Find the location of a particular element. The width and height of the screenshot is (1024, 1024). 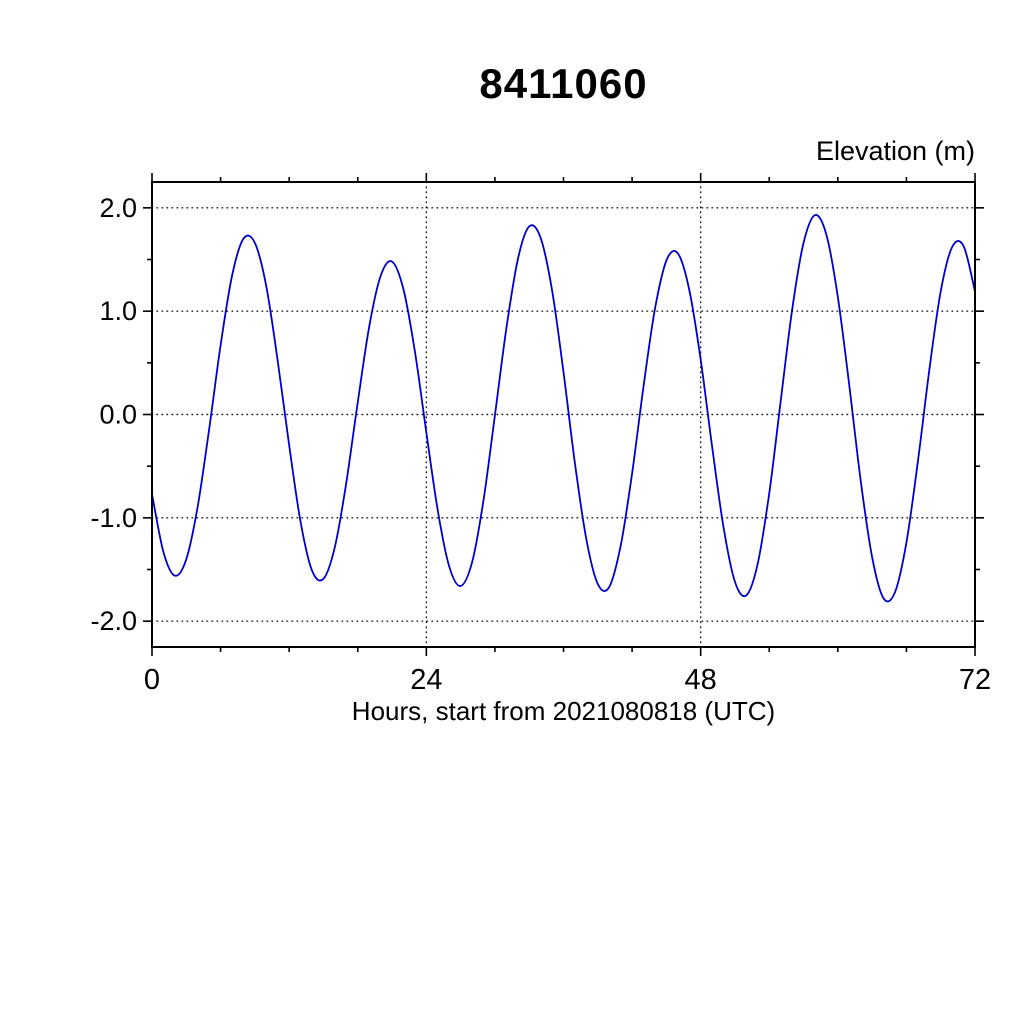

y-tick-label: 2.0 is located at coordinates (118, 208).